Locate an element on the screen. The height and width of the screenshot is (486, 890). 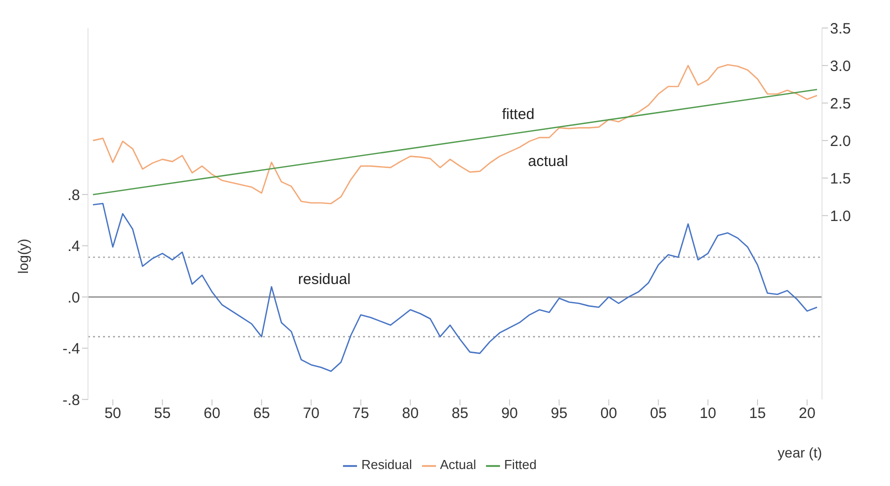
y2-tick-label: 3.0 is located at coordinates (840, 66).